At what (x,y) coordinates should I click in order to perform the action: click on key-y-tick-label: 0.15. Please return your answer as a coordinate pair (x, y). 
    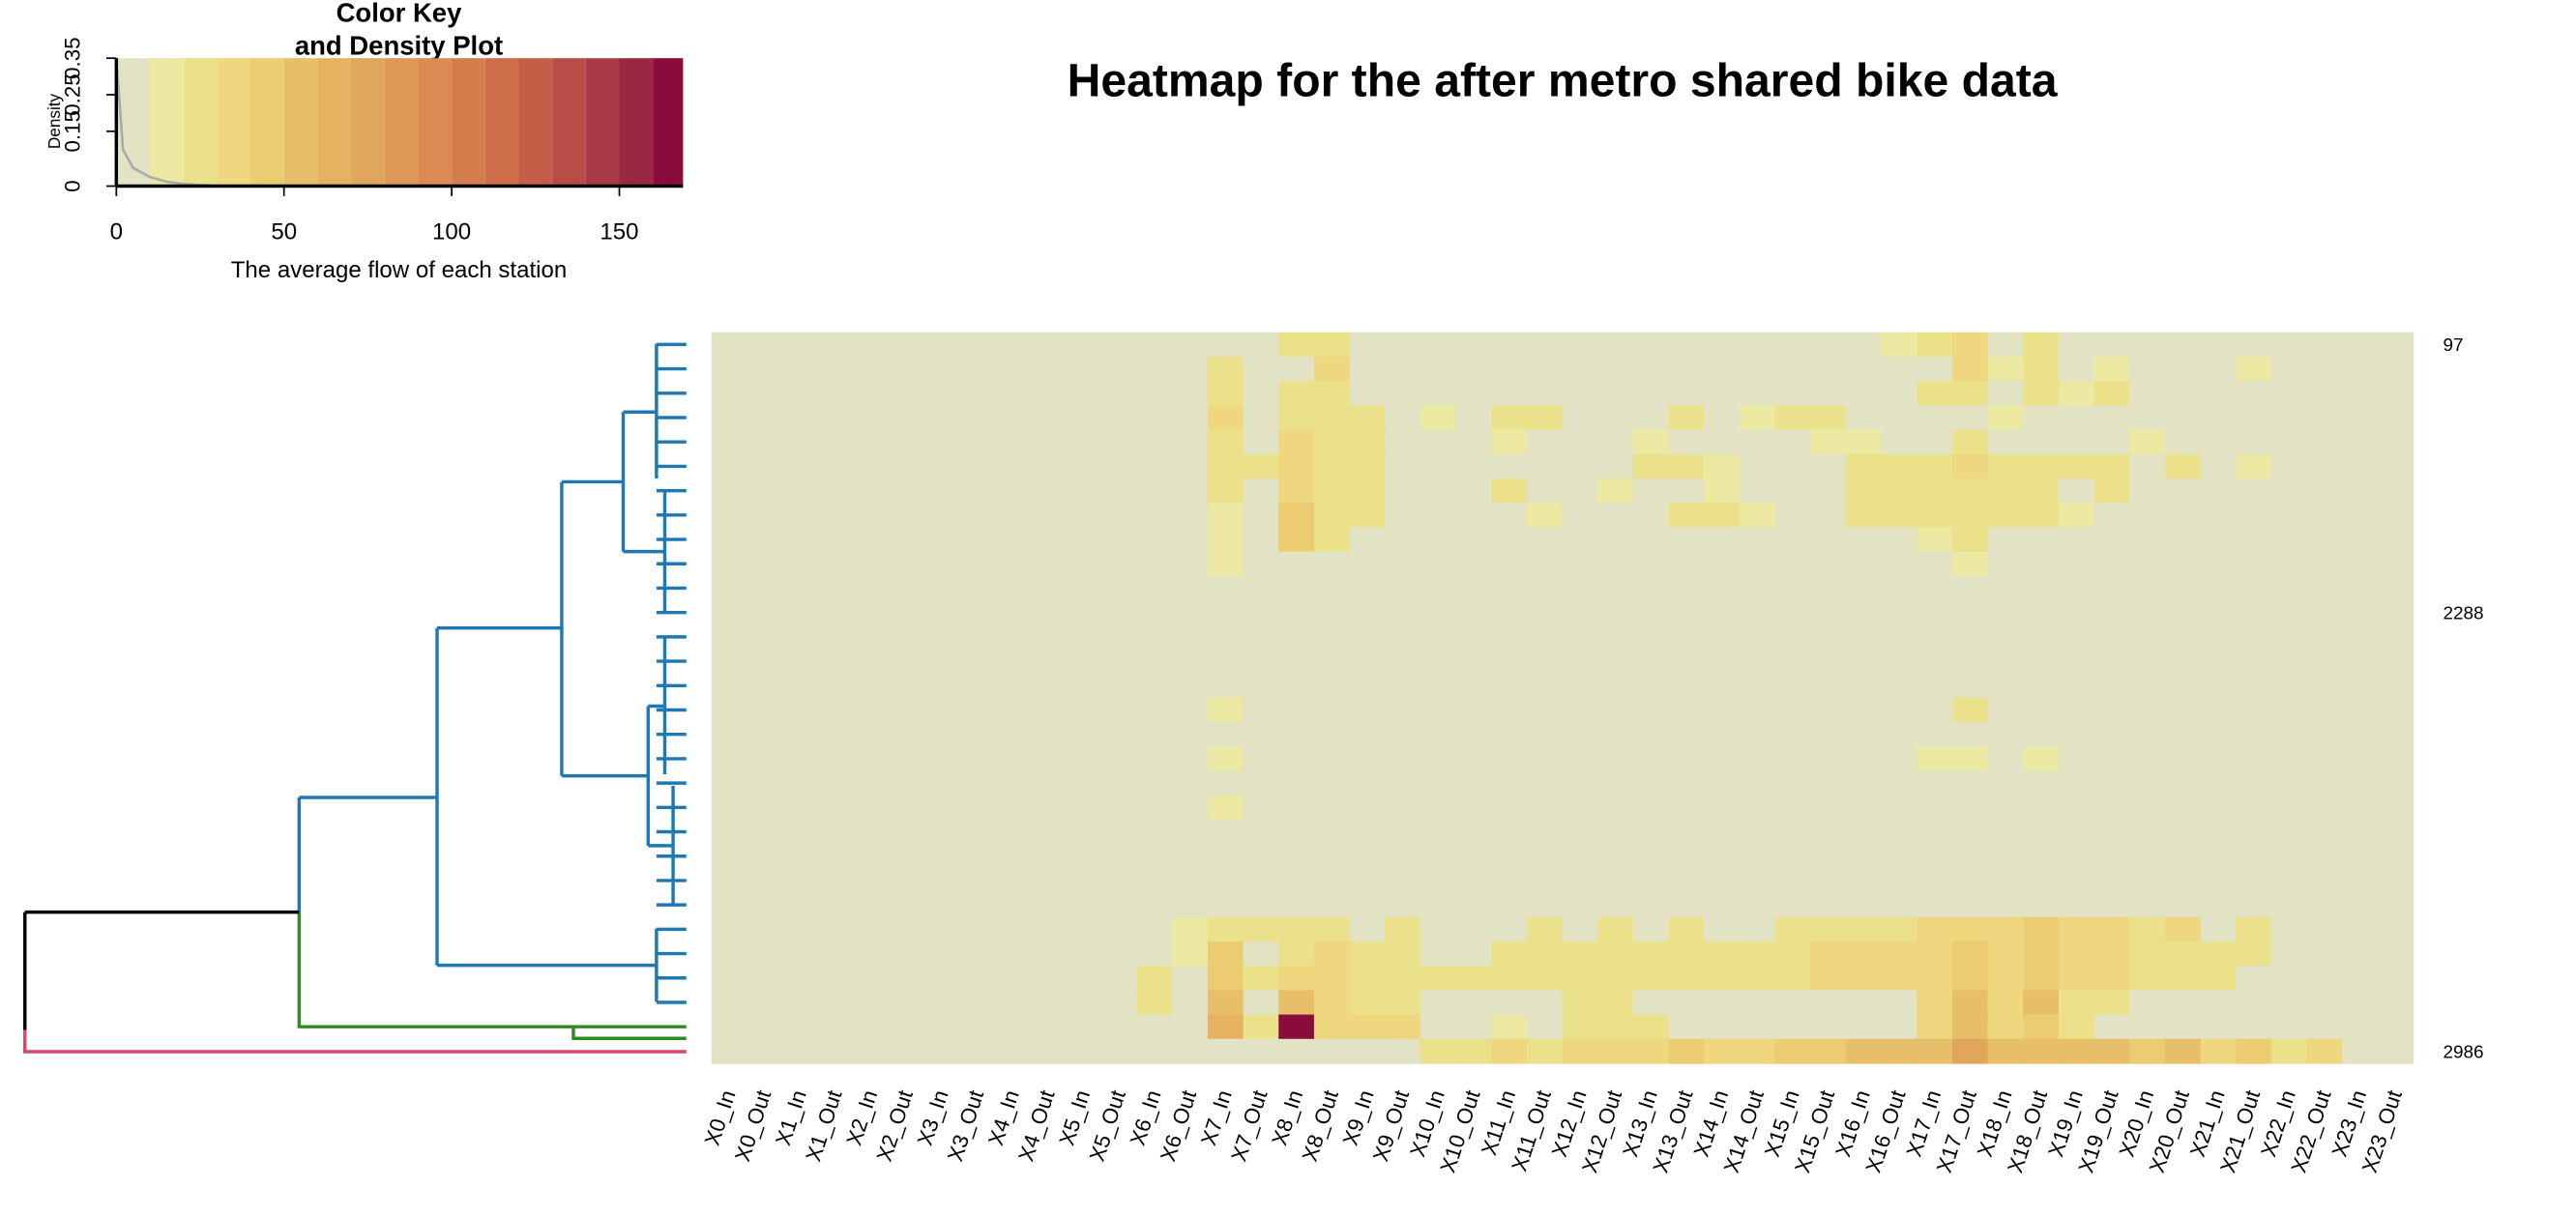
    Looking at the image, I should click on (72, 131).